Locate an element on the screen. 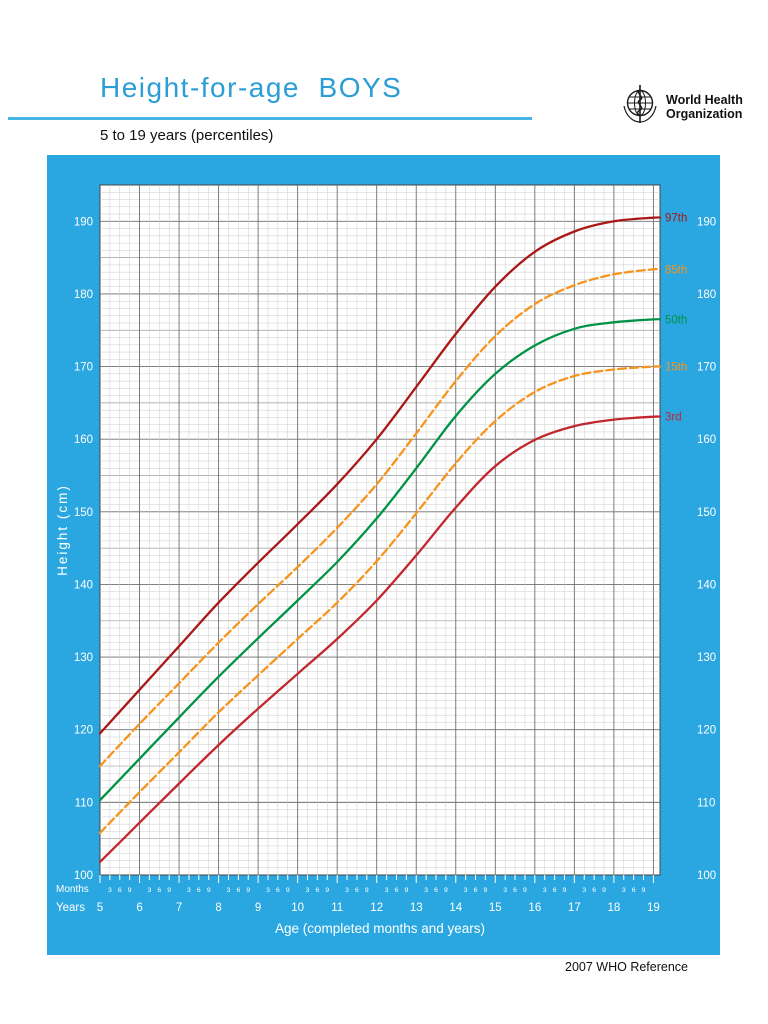 The image size is (768, 1024). svg-text: 8 is located at coordinates (218, 908).